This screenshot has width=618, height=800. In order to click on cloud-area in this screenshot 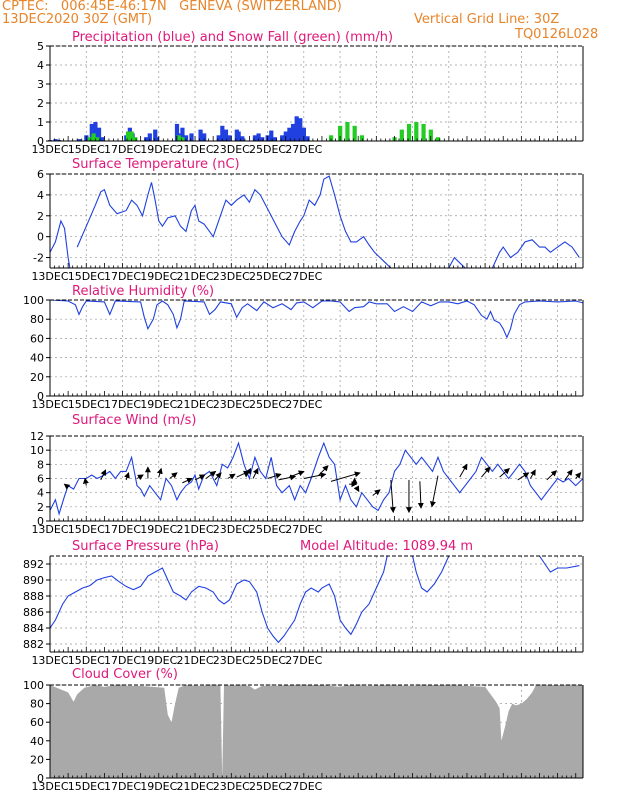, I will do `click(316, 731)`.